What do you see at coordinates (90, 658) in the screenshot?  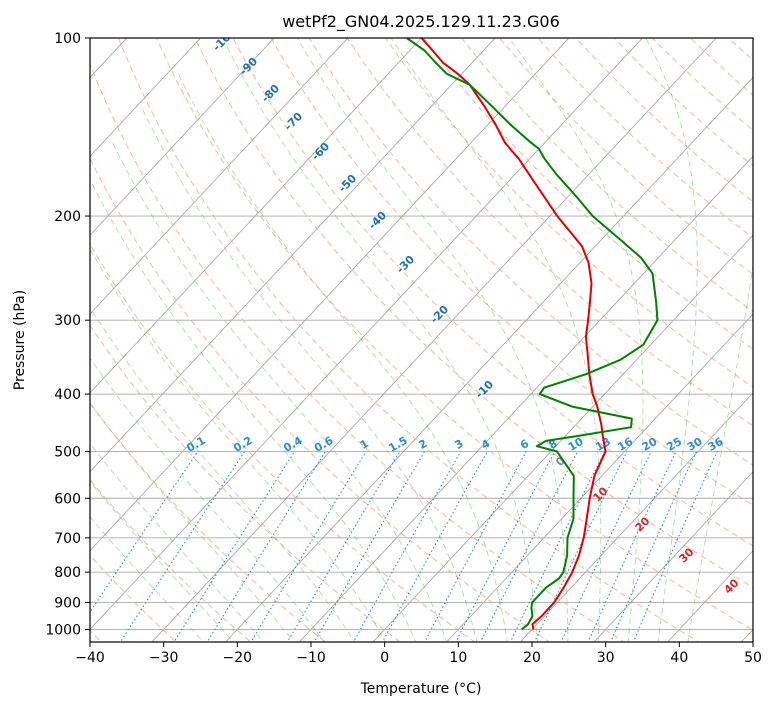 I see `x-tick-label: −40` at bounding box center [90, 658].